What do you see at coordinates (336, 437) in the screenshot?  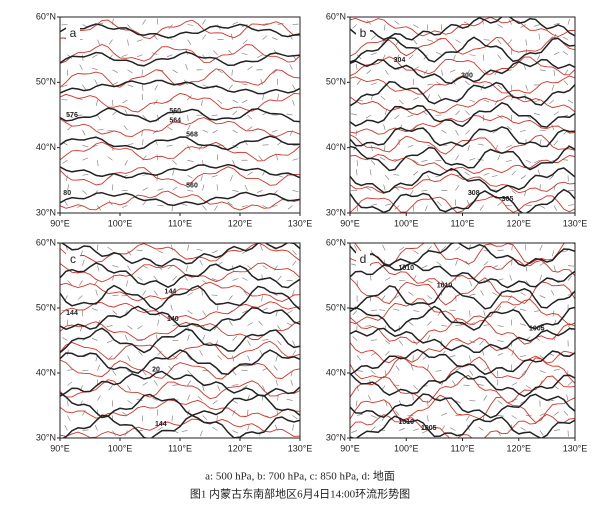 I see `y-tick-label: 30°N` at bounding box center [336, 437].